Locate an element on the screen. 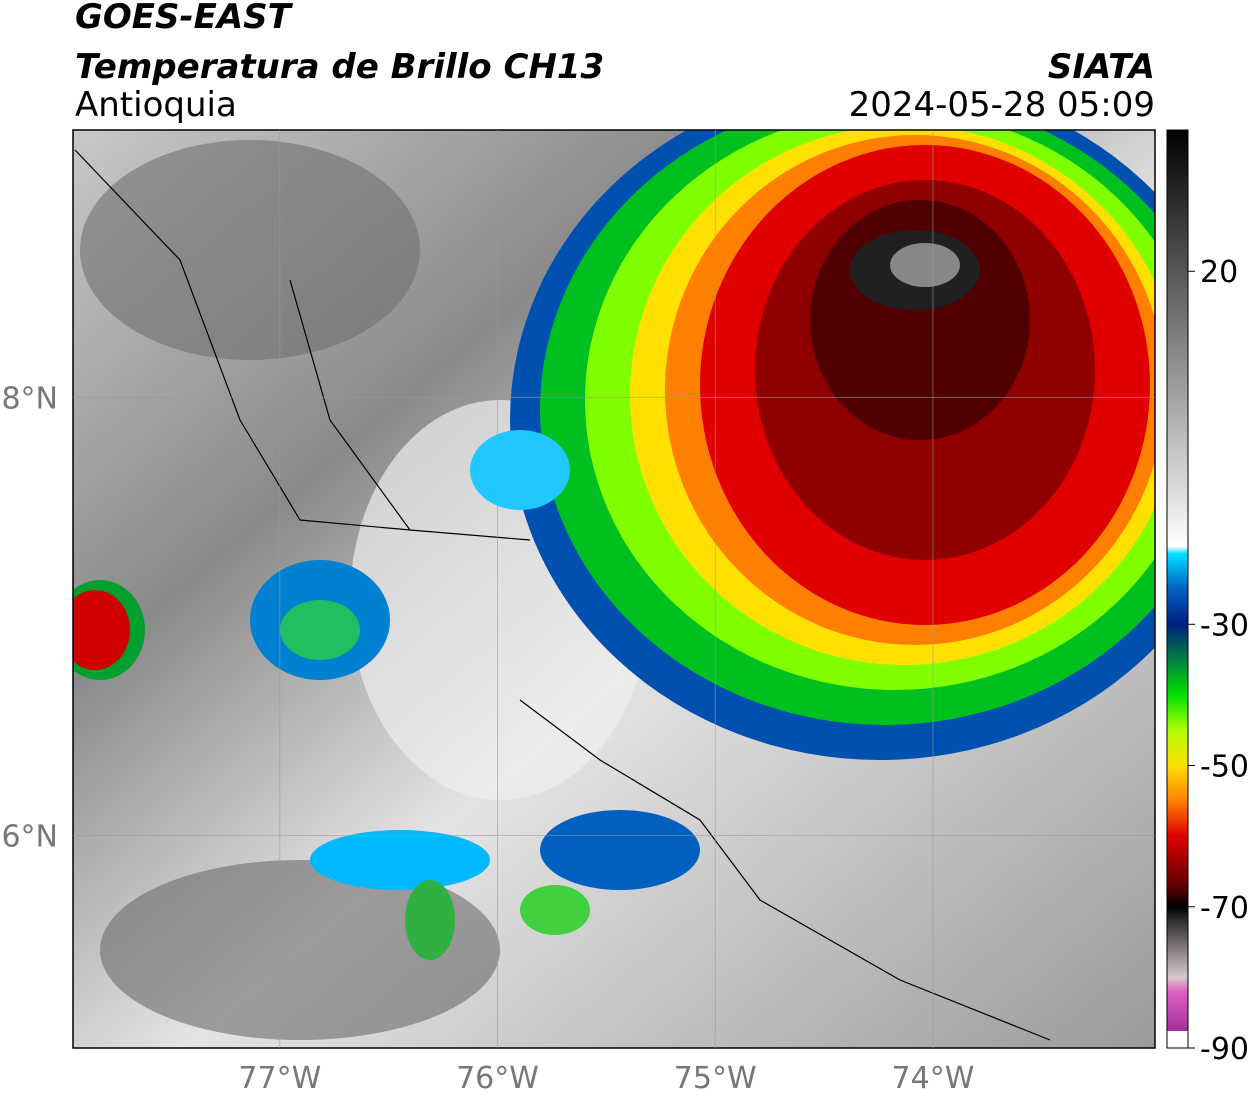 The width and height of the screenshot is (1252, 1099). colorbar-frame is located at coordinates (1177, 589).